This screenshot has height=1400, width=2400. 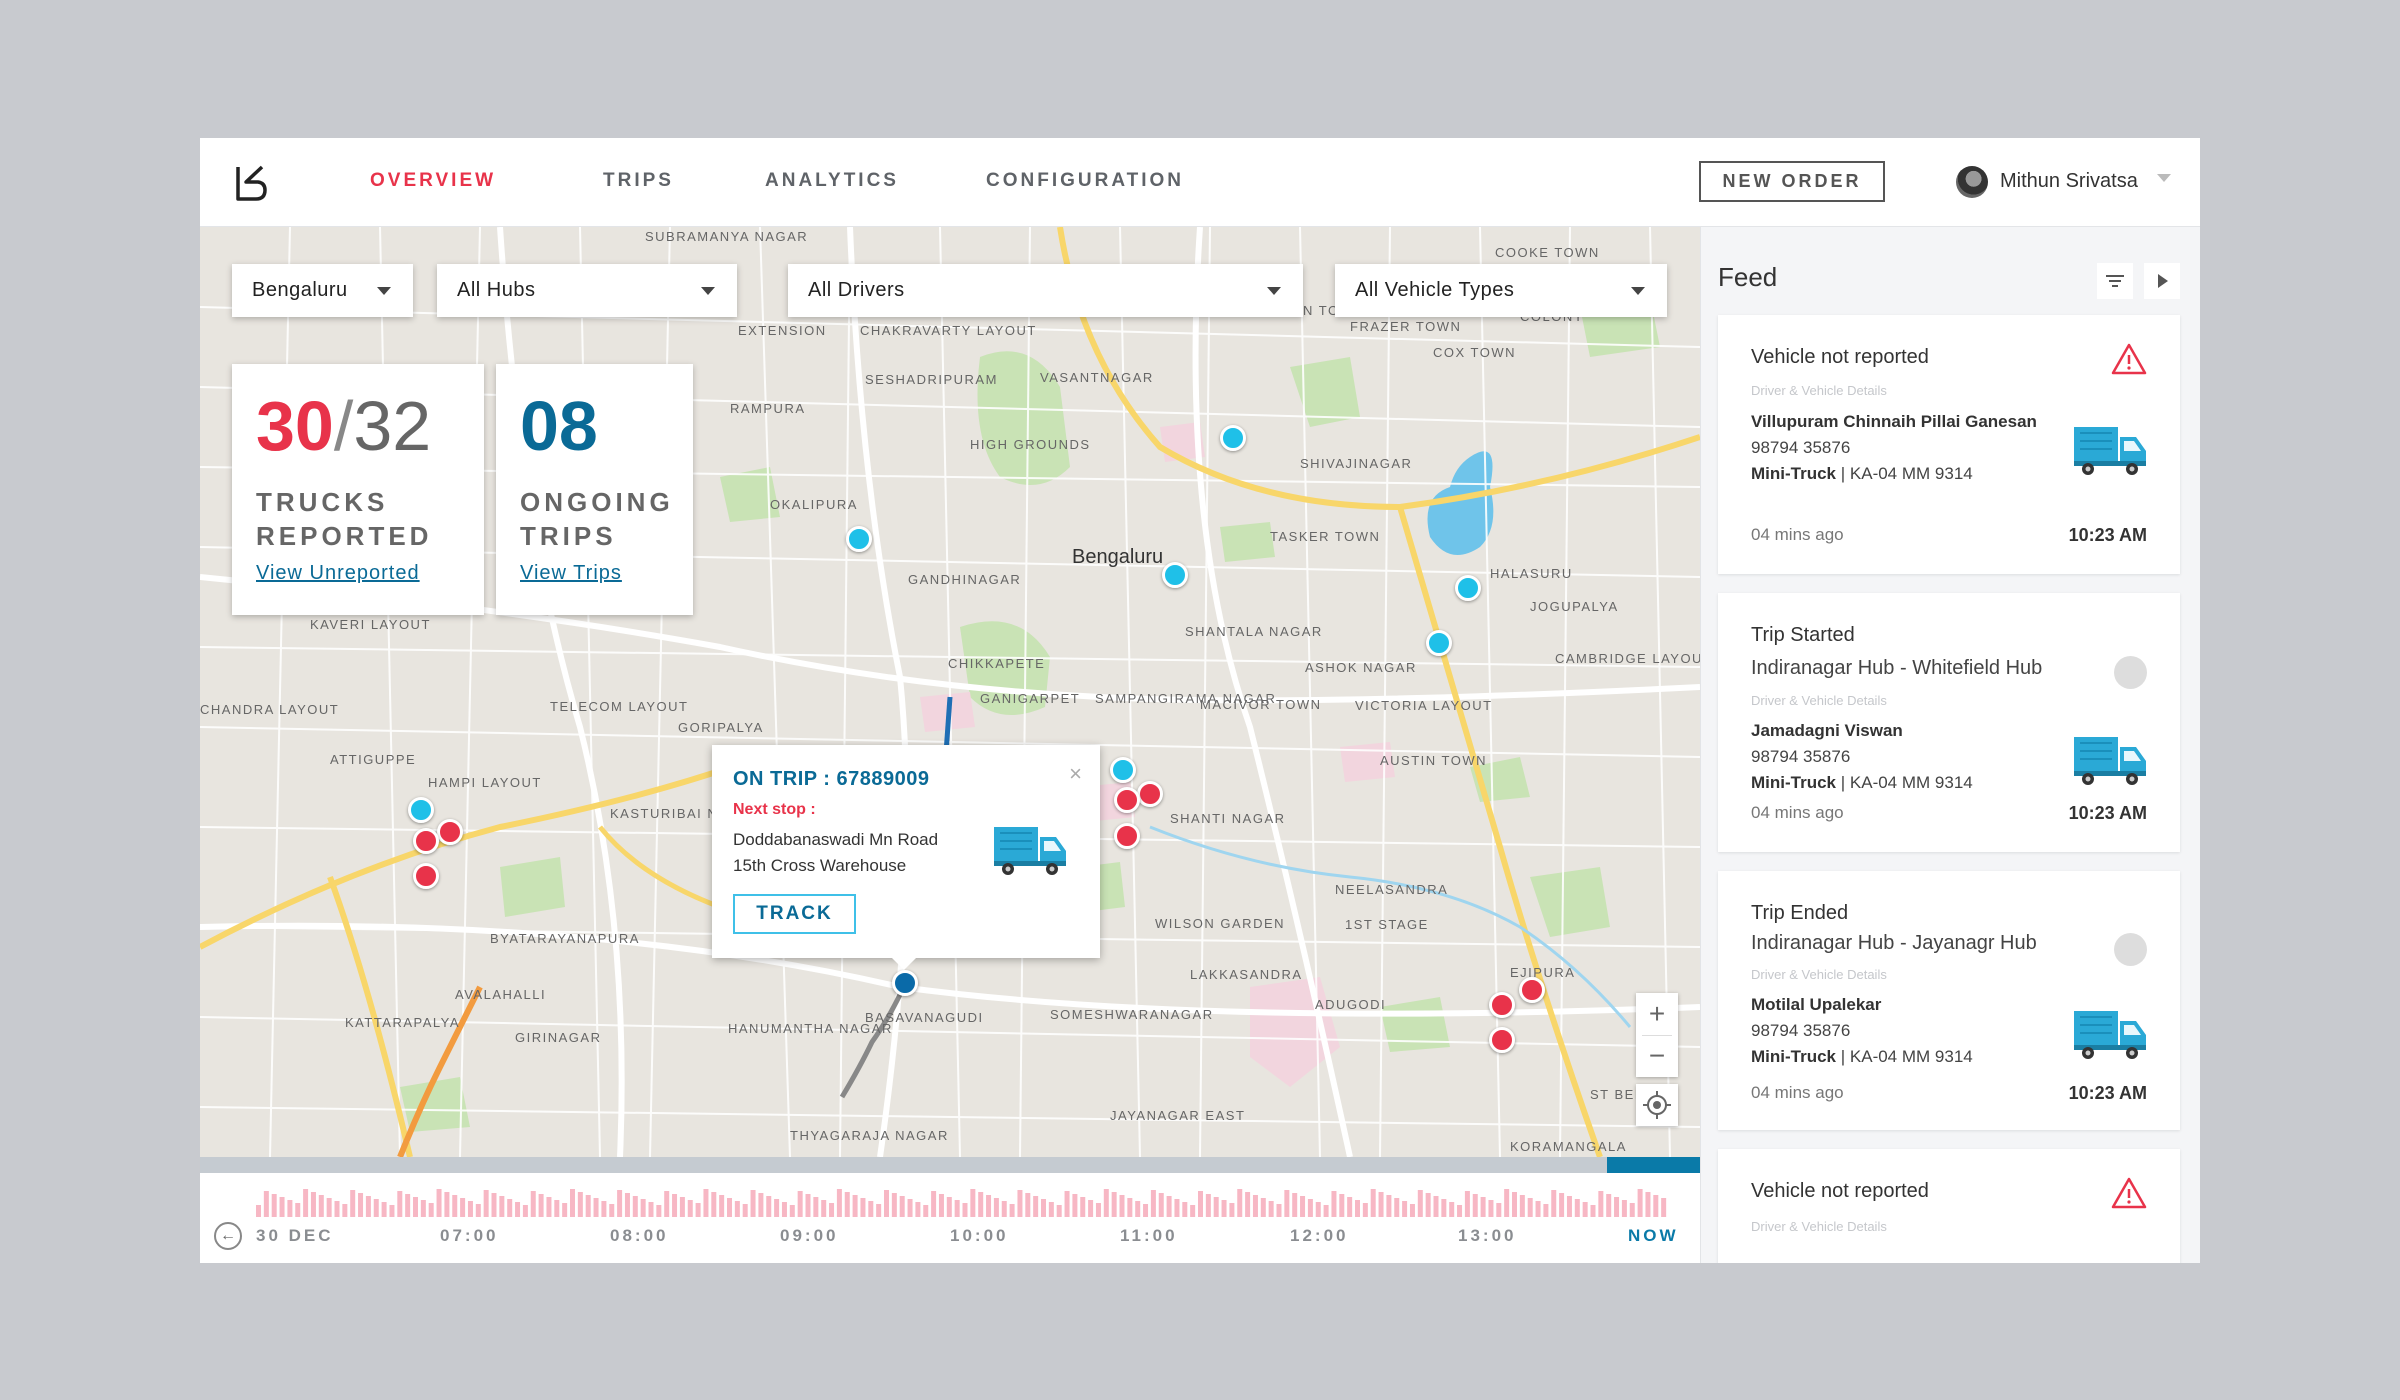 I want to click on truck-icon, so click(x=1030, y=851).